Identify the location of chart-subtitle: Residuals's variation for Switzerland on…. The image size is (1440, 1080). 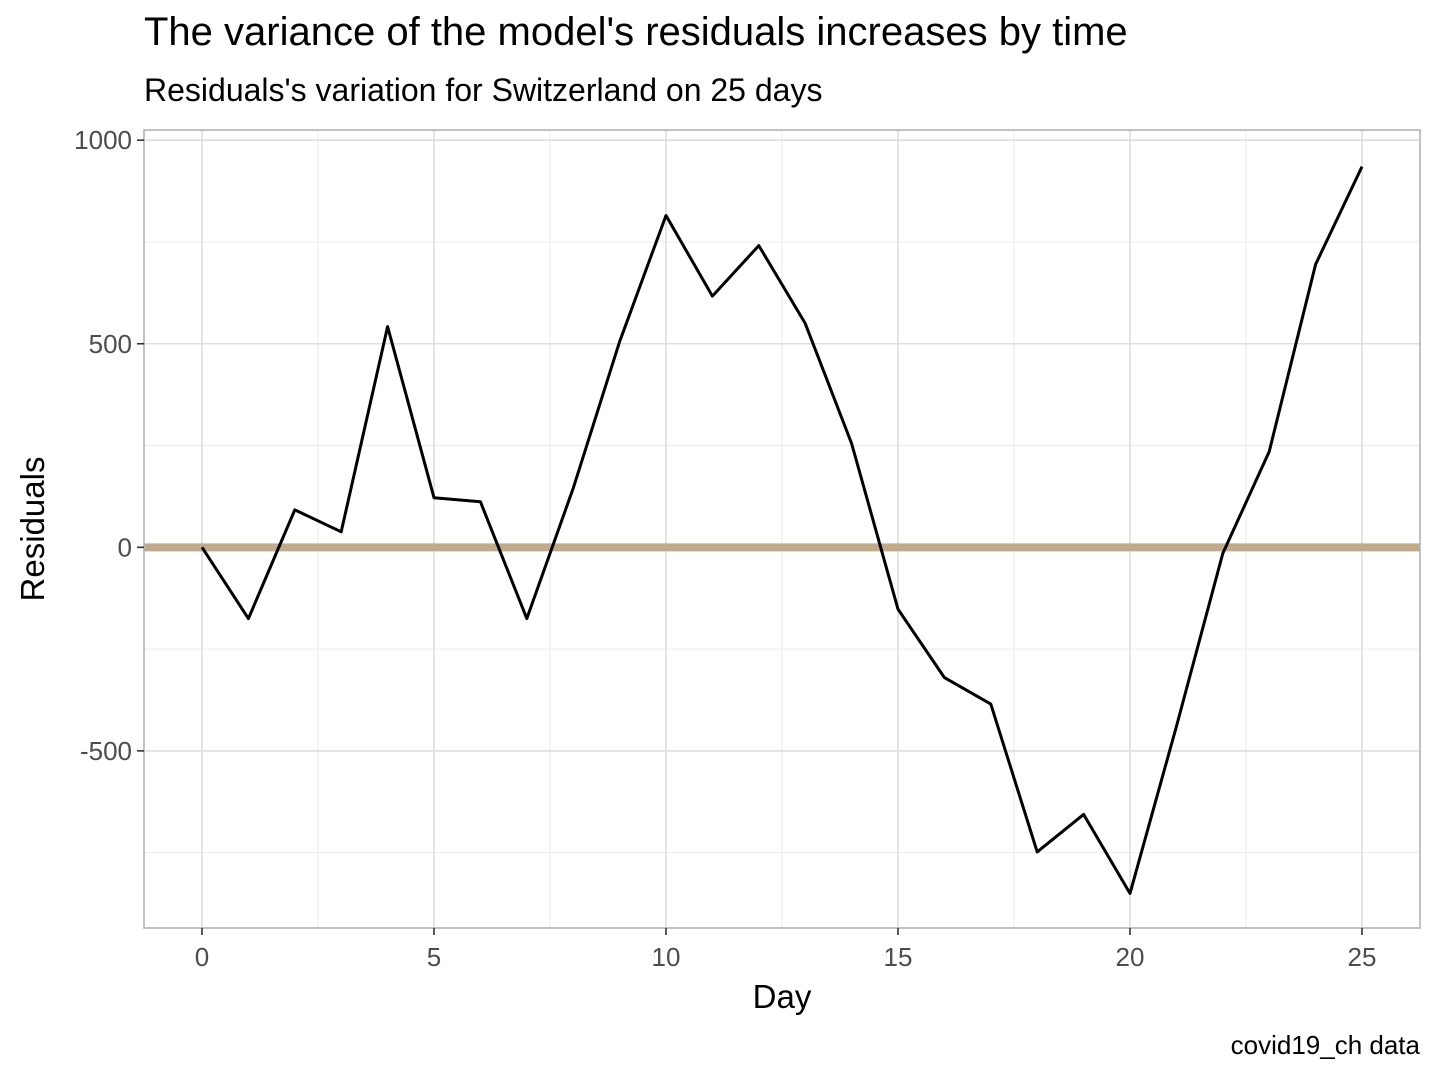
(483, 90).